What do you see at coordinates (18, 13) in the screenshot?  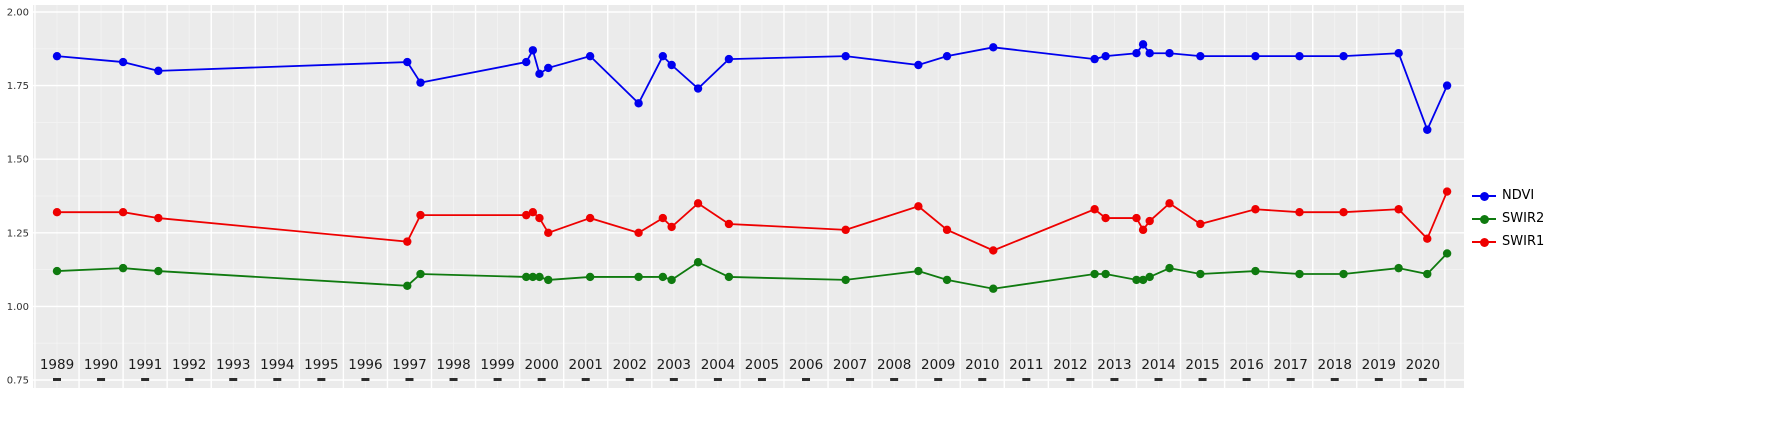 I see `y-tick-label: 2.00` at bounding box center [18, 13].